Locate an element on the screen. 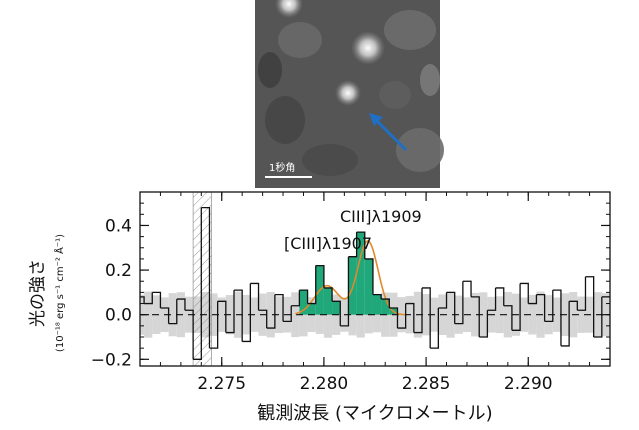 The height and width of the screenshot is (430, 639). fit-curve is located at coordinates (350, 278).